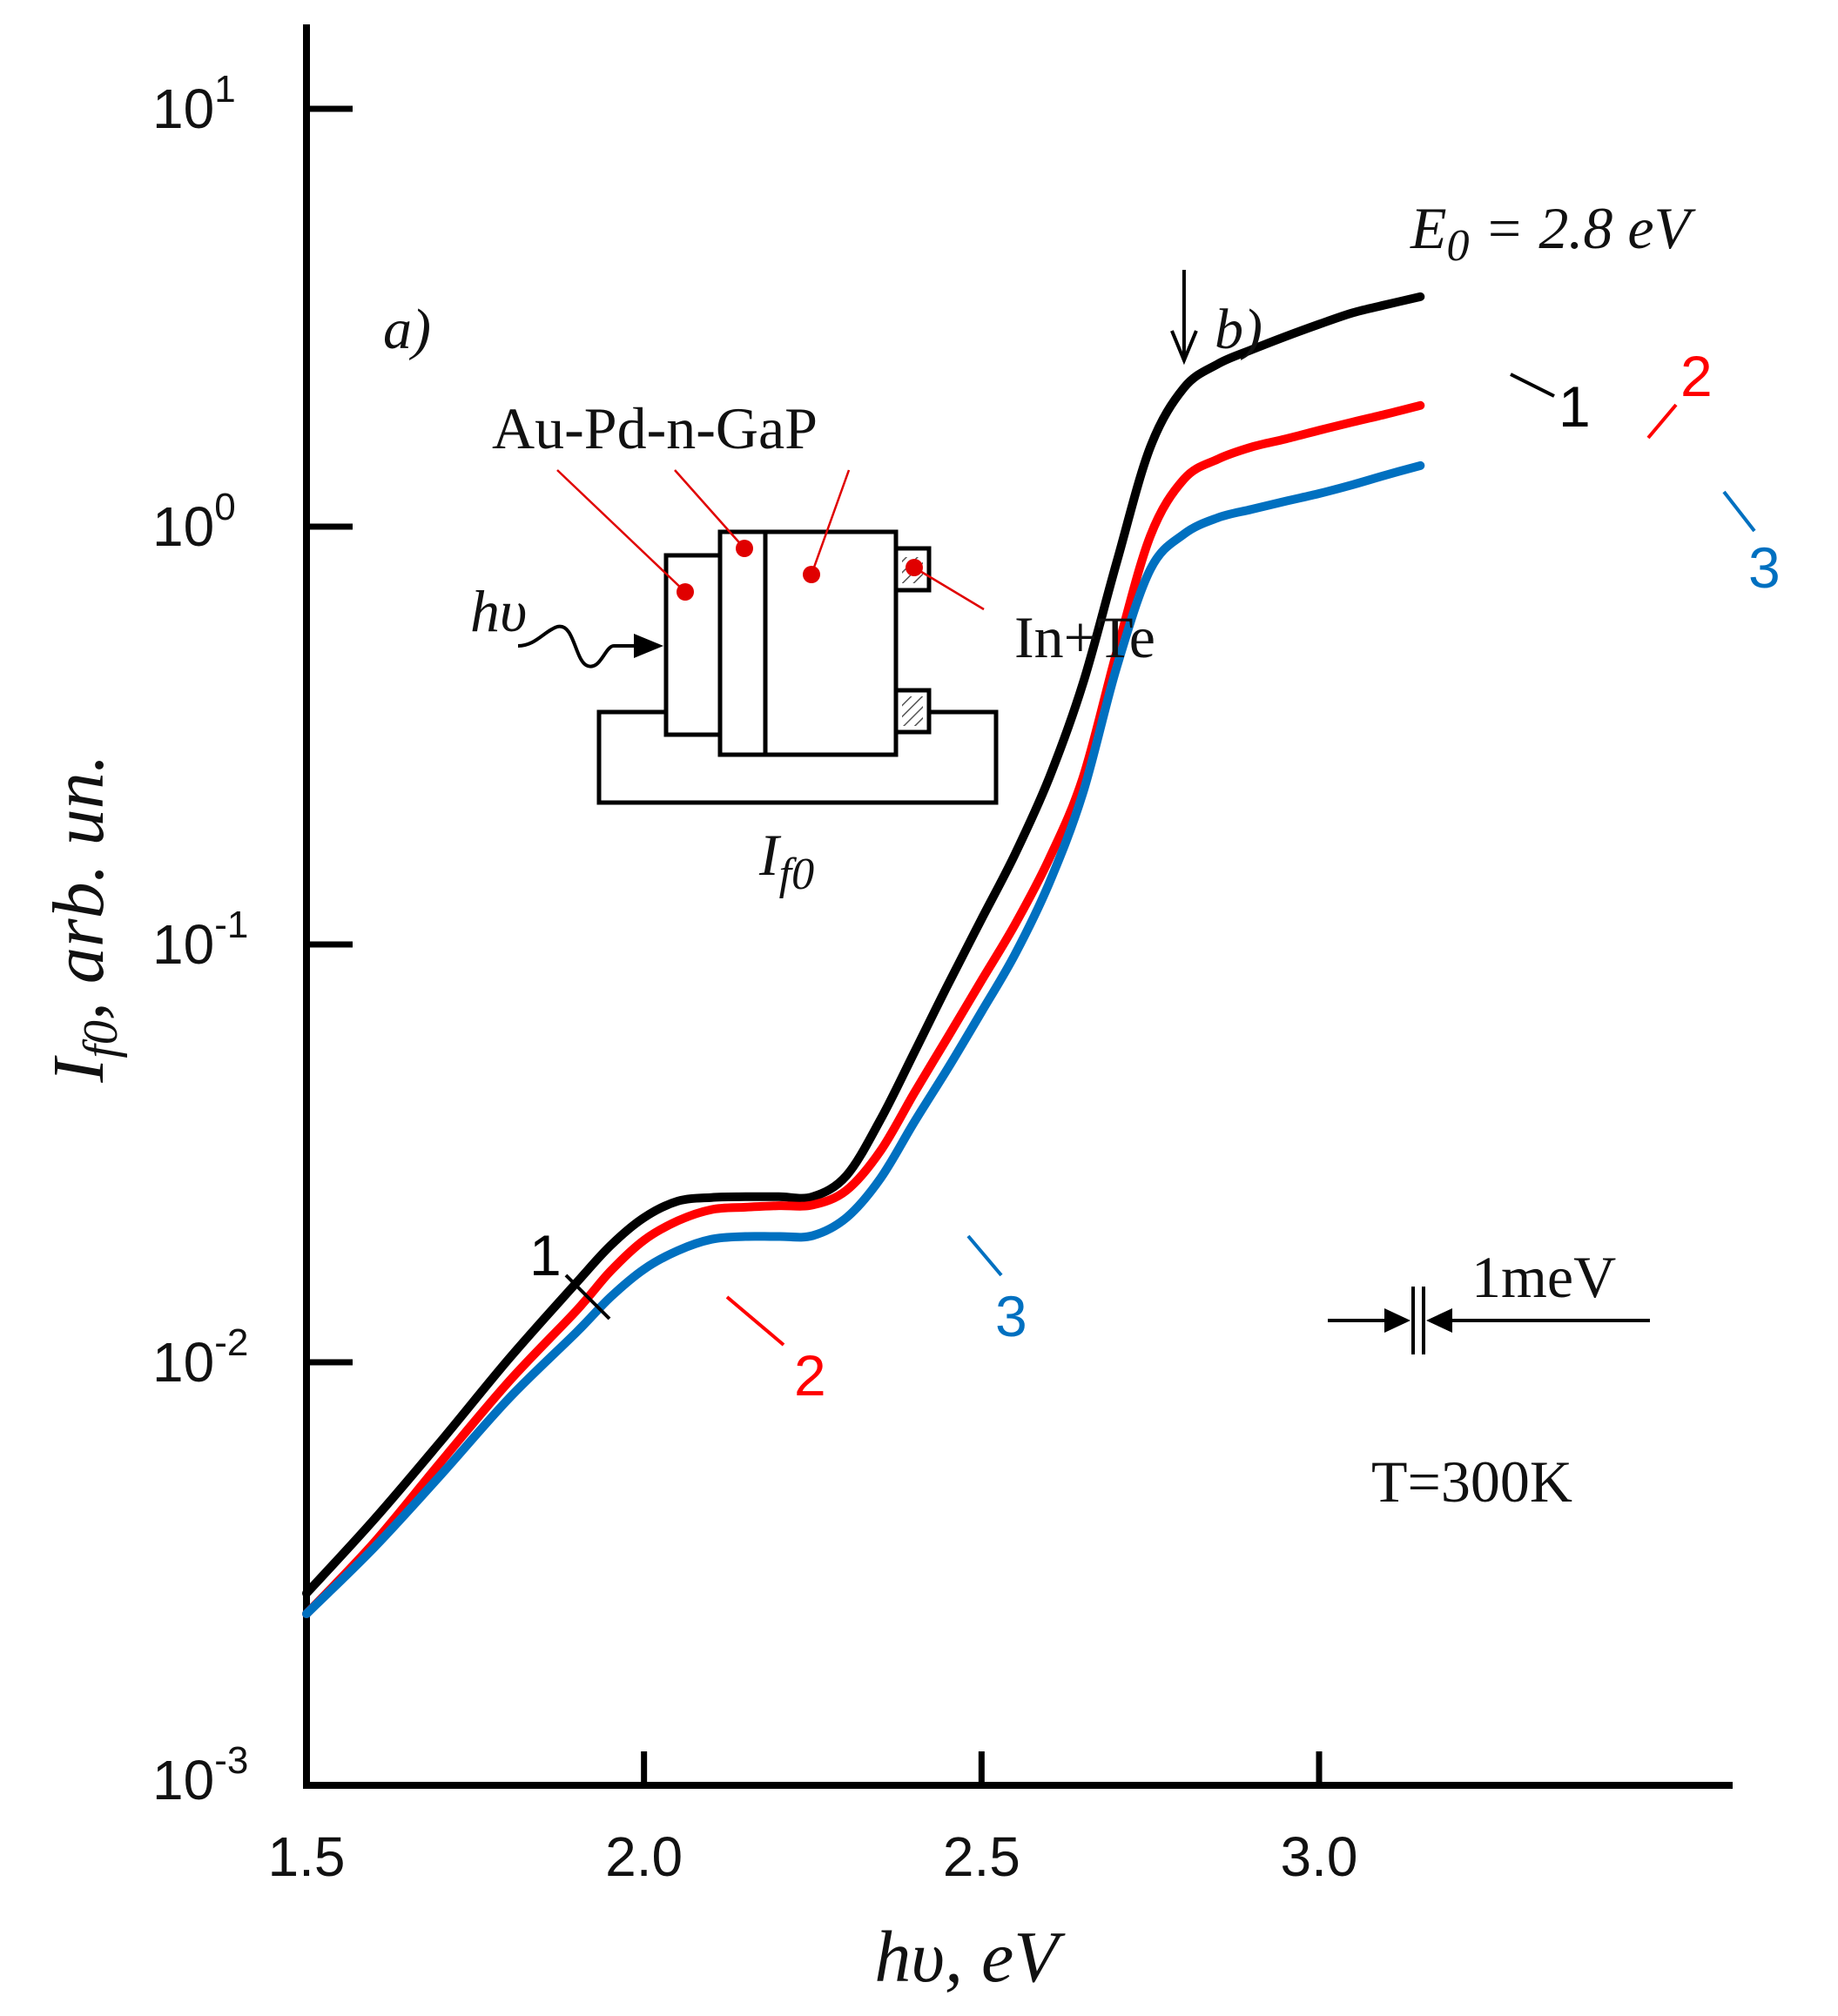 This screenshot has width=1838, height=2016. Describe the element at coordinates (693, 645) in the screenshot. I see `au-layer` at that location.